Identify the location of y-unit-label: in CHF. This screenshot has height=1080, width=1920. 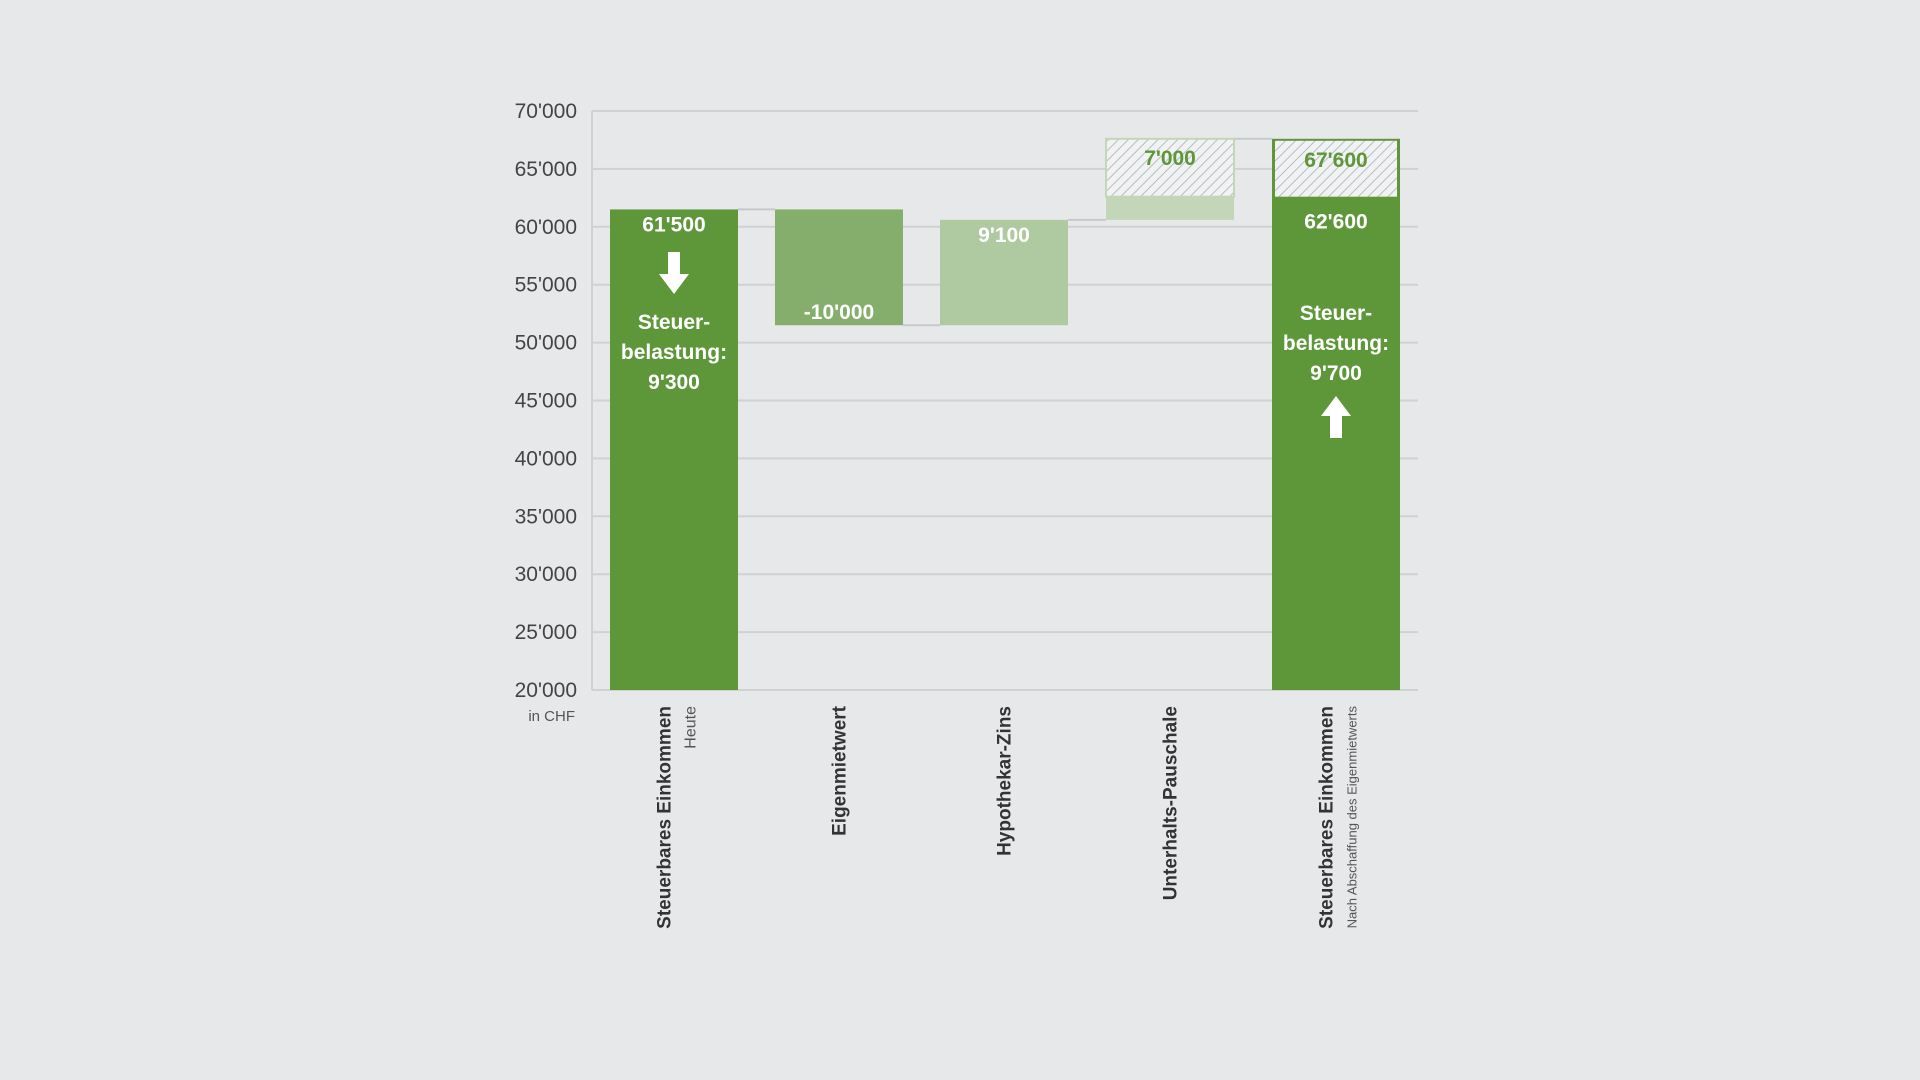
(551, 716).